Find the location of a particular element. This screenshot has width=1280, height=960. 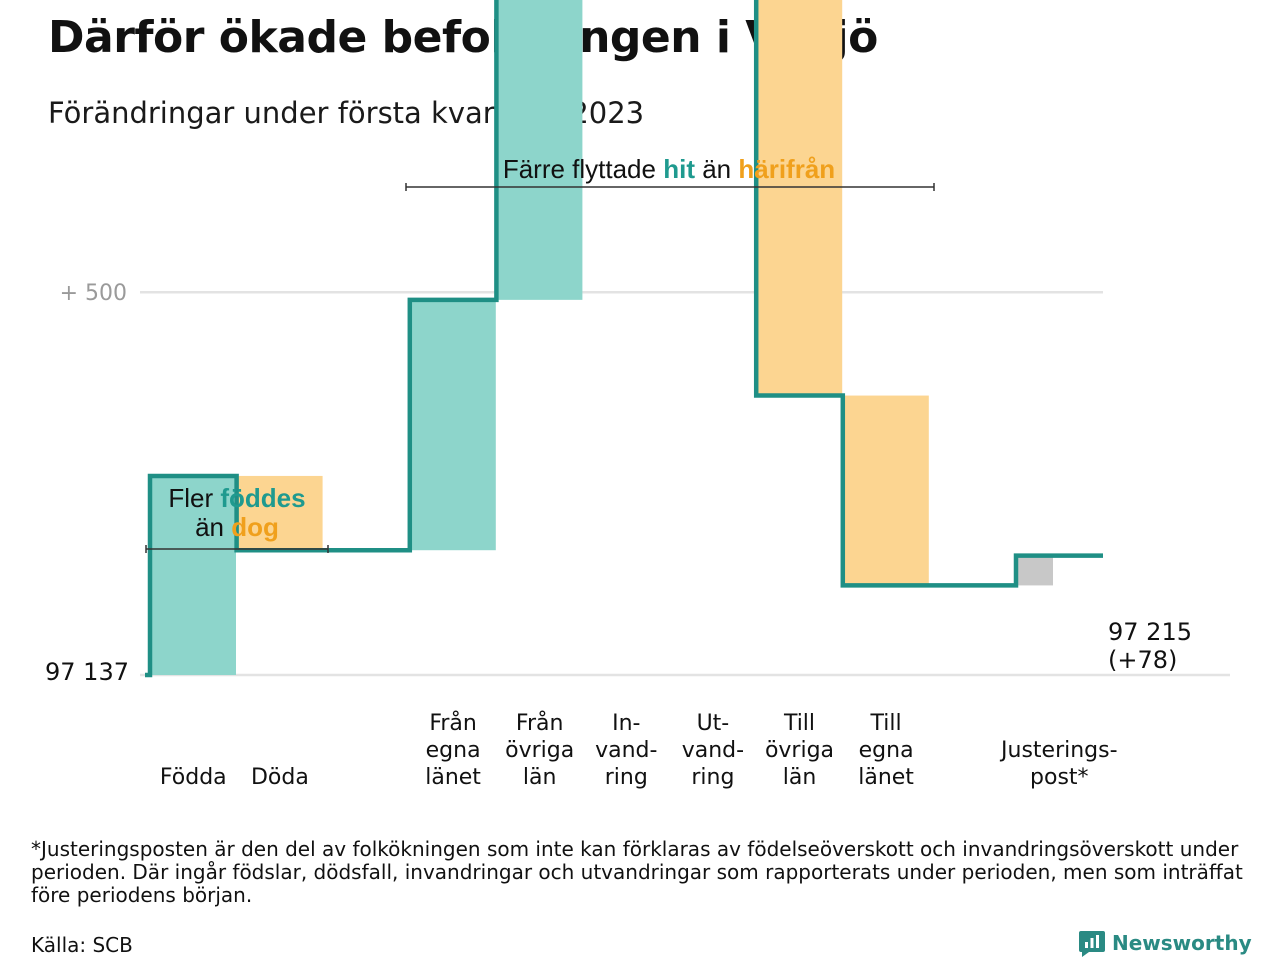

births-annotation-line2: än dog is located at coordinates (237, 527).